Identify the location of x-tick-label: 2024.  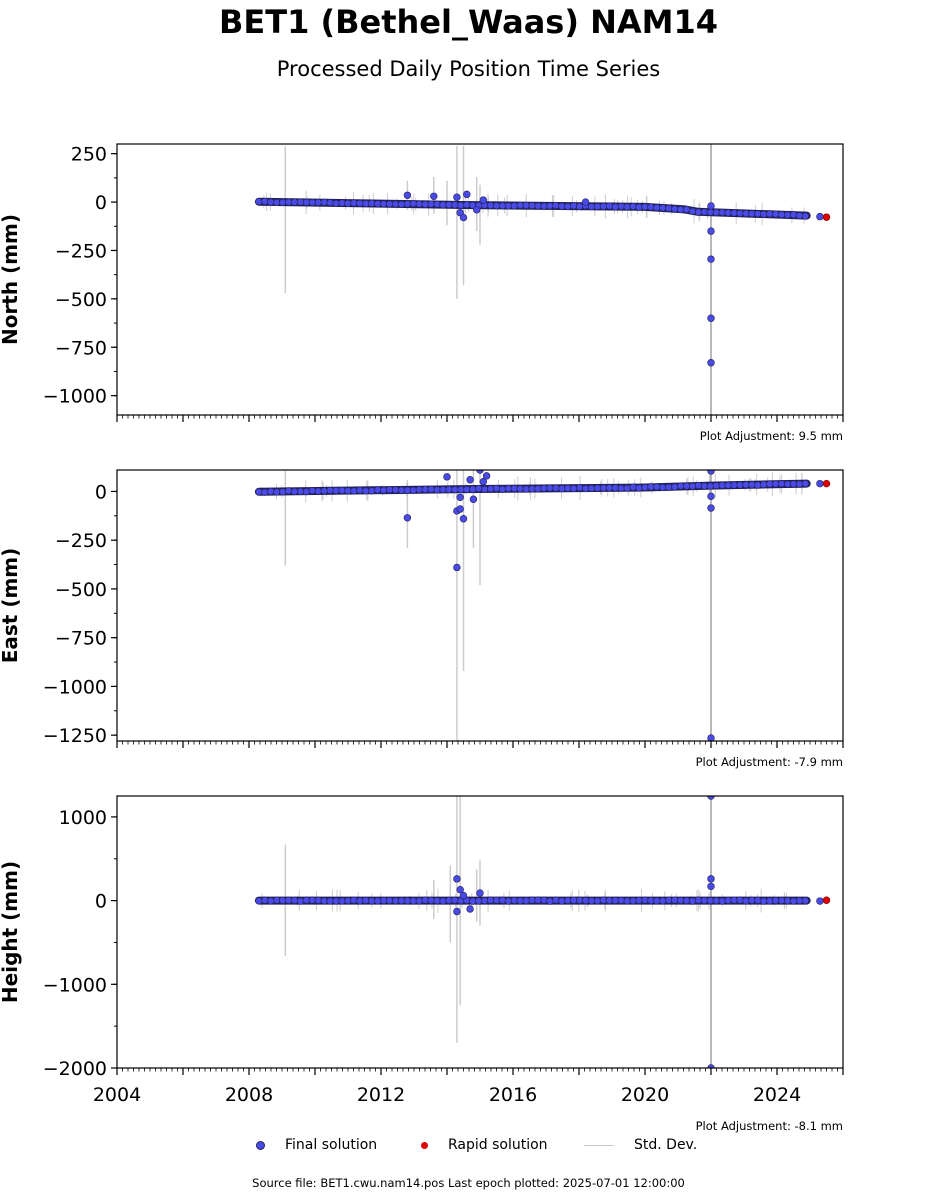
(777, 1095).